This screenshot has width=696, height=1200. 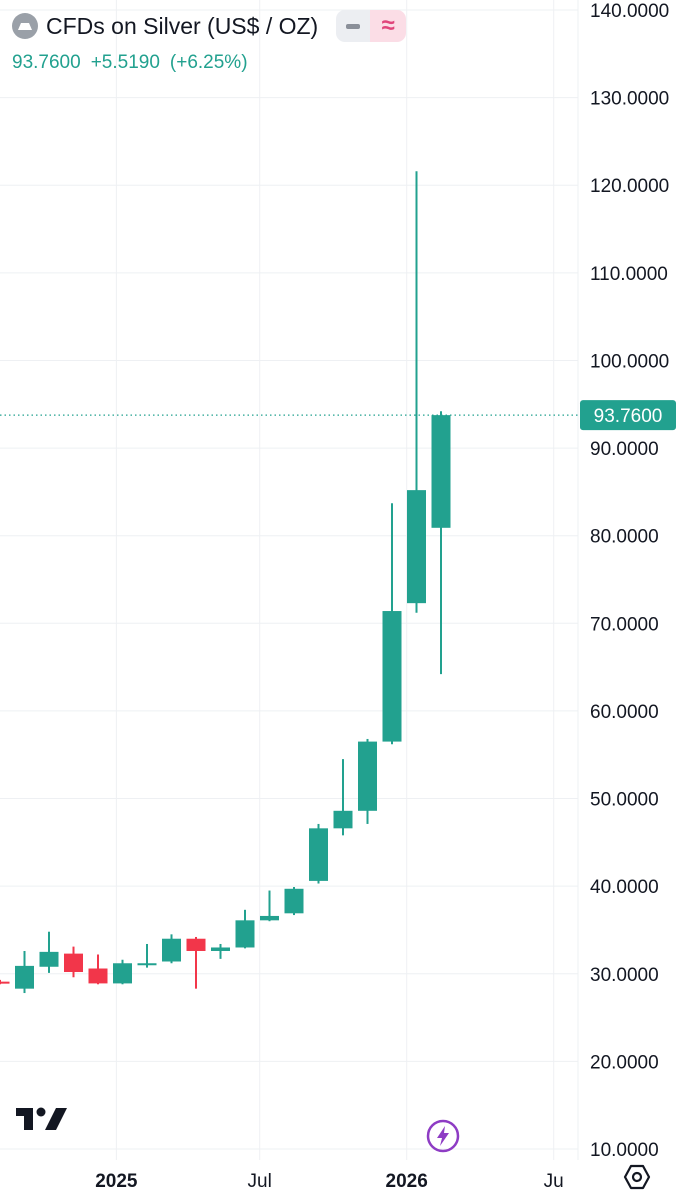 I want to click on y-tick-label: 20.0000, so click(x=624, y=1062).